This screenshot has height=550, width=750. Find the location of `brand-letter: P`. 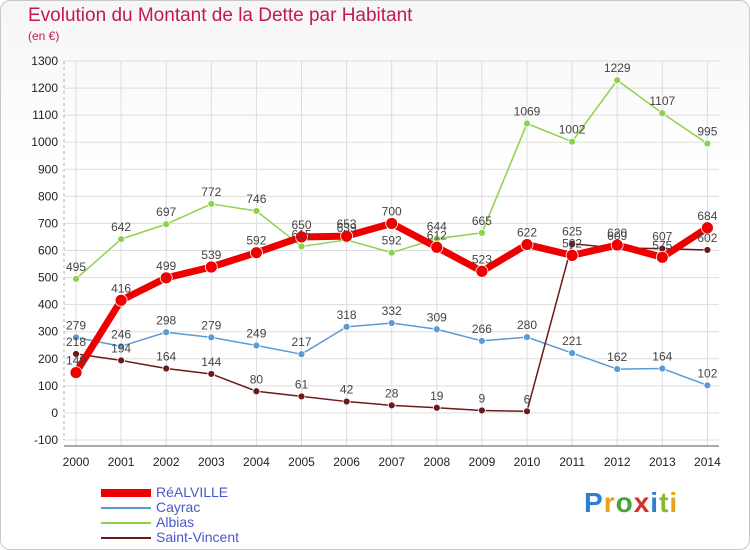

brand-letter: P is located at coordinates (594, 502).